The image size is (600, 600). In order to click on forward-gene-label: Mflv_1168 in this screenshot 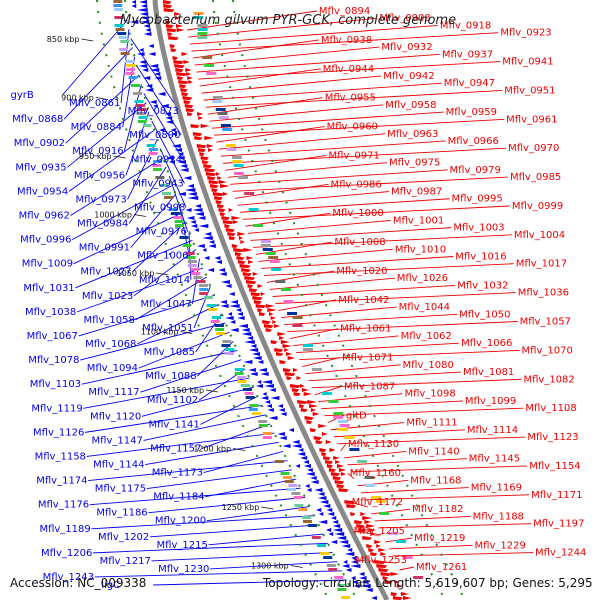, I will do `click(435, 480)`.